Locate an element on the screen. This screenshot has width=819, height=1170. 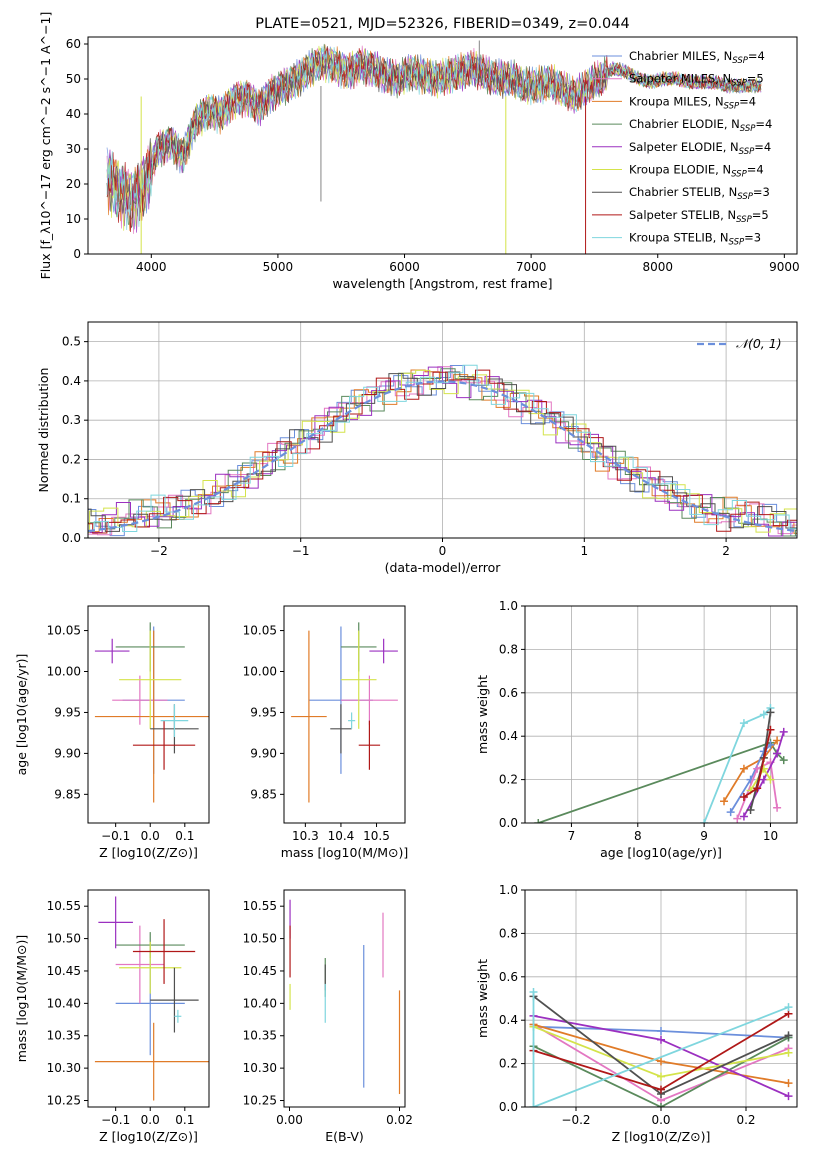
y-tick-label: 9.90 is located at coordinates (263, 753).